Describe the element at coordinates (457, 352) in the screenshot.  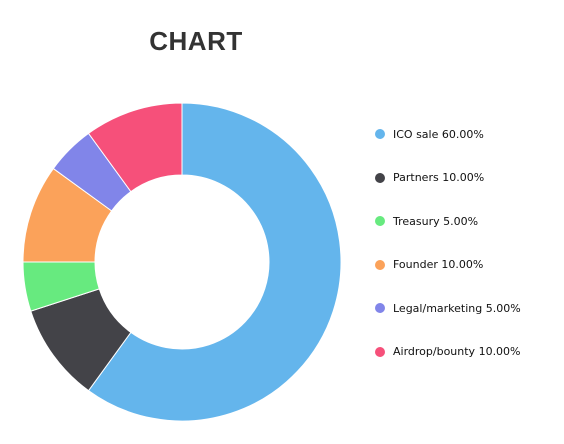
I see `legend-label: Airdrop/bounty 10.00%` at that location.